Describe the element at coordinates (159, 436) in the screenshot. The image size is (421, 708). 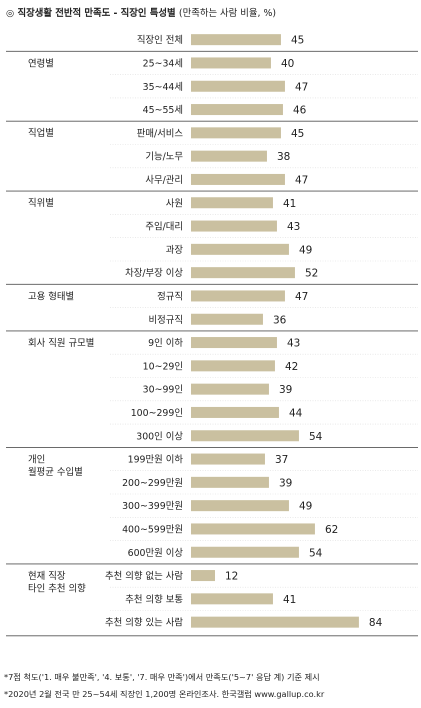
I see `category-label: 300인 이상` at that location.